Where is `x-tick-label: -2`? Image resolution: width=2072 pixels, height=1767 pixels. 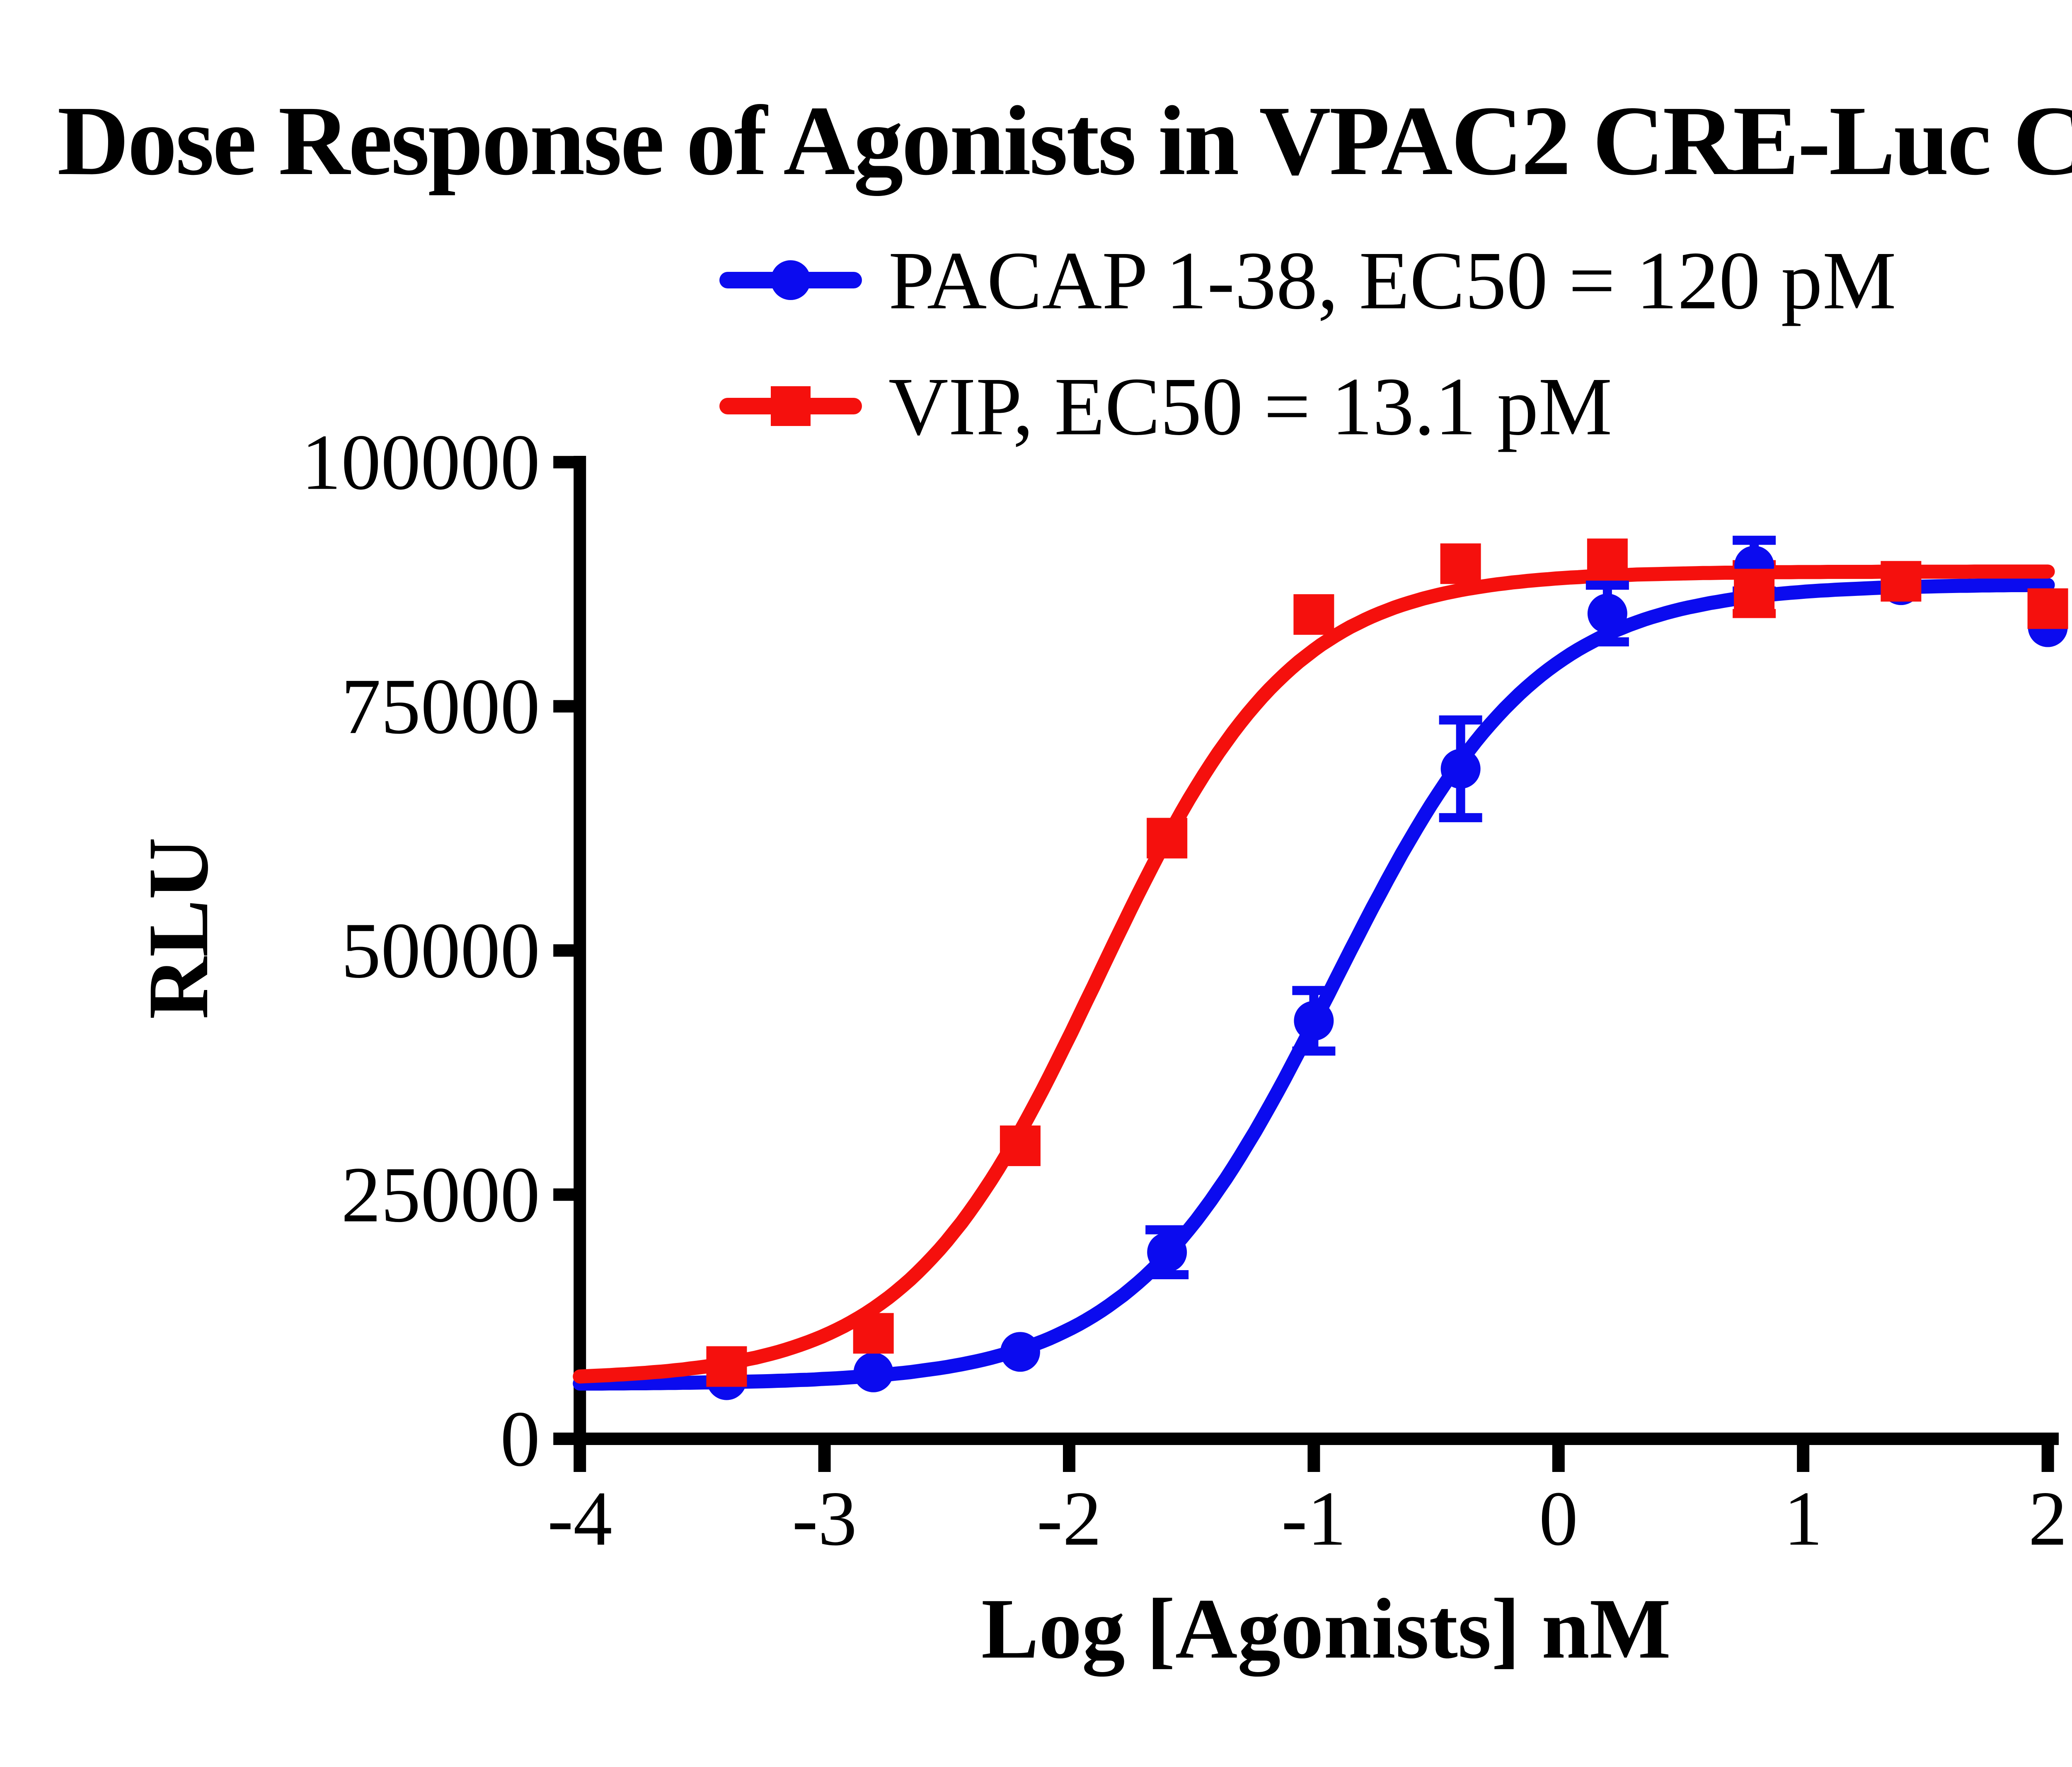
x-tick-label: -2 is located at coordinates (1069, 1519).